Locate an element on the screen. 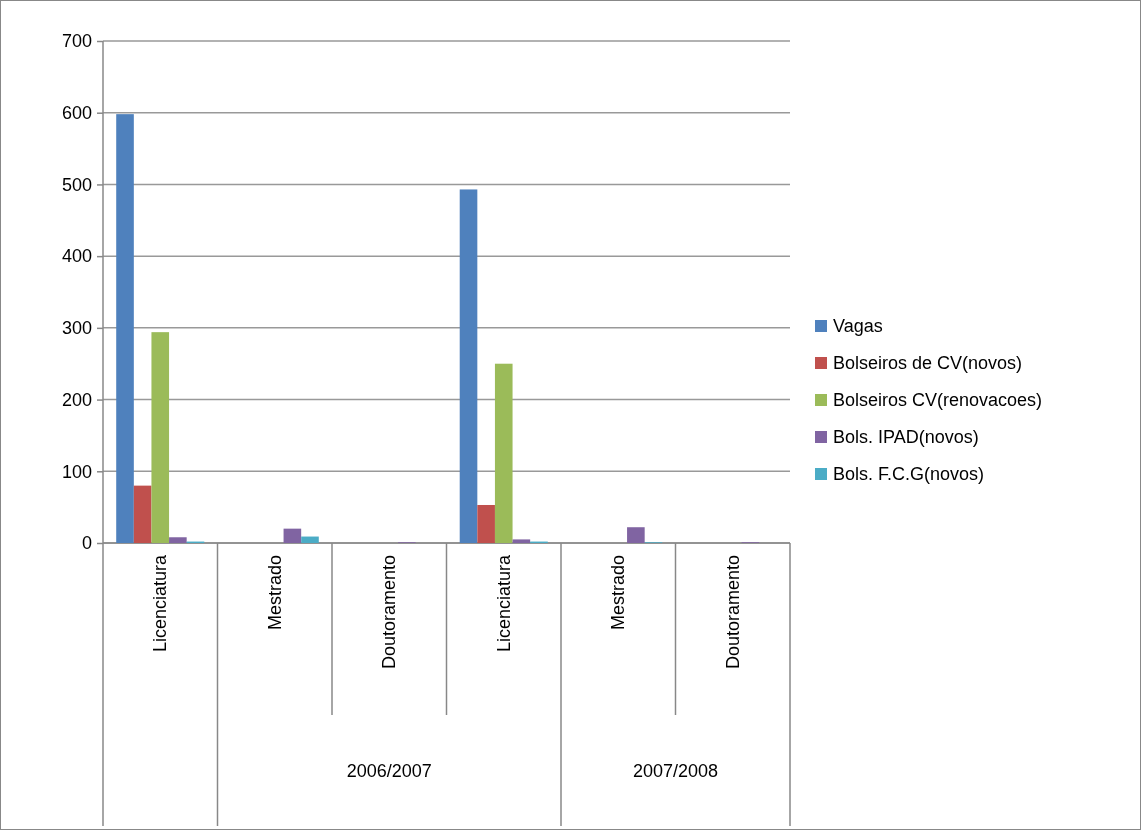 Image resolution: width=1141 pixels, height=830 pixels. legend-label: Vagas is located at coordinates (858, 326).